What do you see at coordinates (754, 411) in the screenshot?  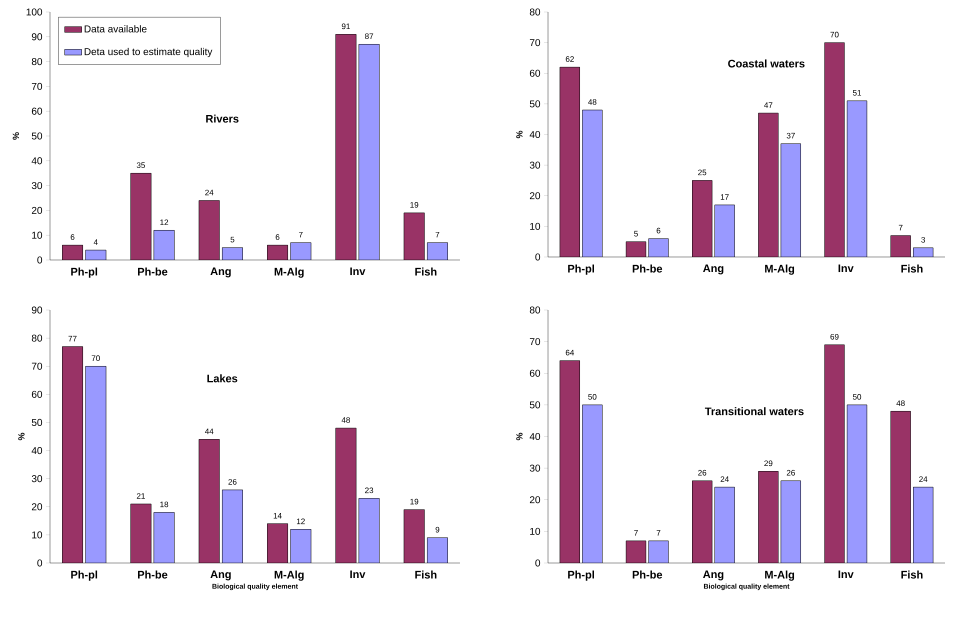 I see `text: Transitional waters` at bounding box center [754, 411].